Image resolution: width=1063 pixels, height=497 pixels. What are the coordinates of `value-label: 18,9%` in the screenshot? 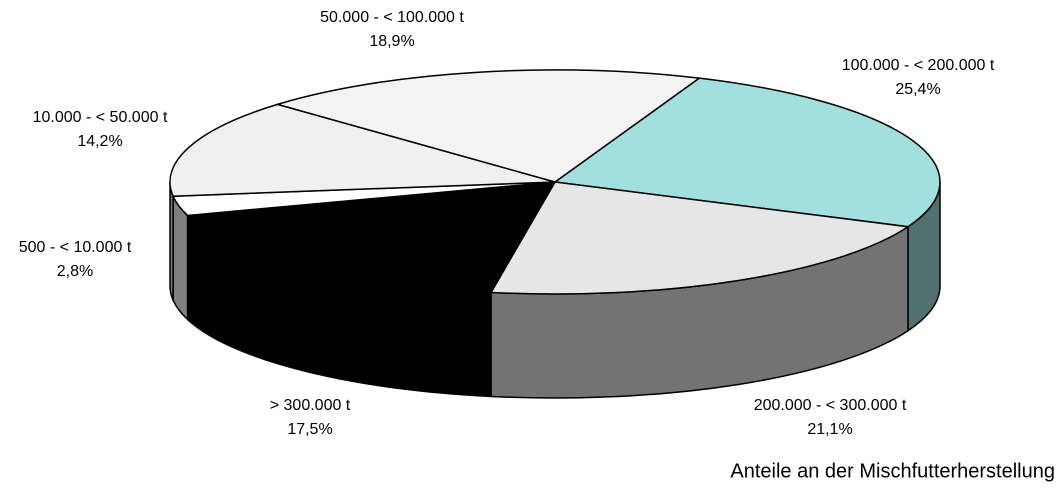 It's located at (391, 41).